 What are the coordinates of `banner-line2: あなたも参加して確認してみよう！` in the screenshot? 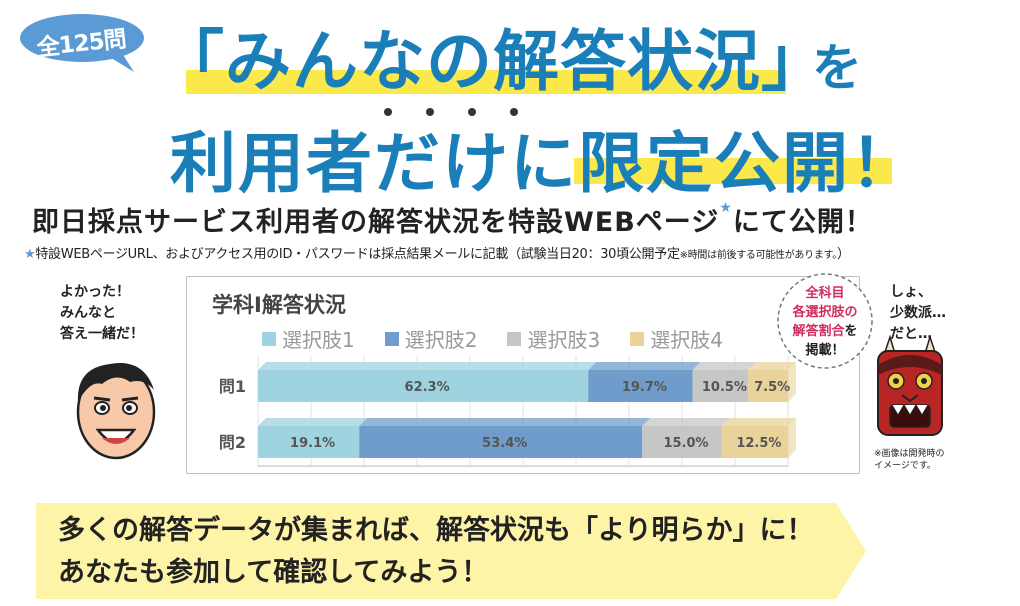 It's located at (273, 572).